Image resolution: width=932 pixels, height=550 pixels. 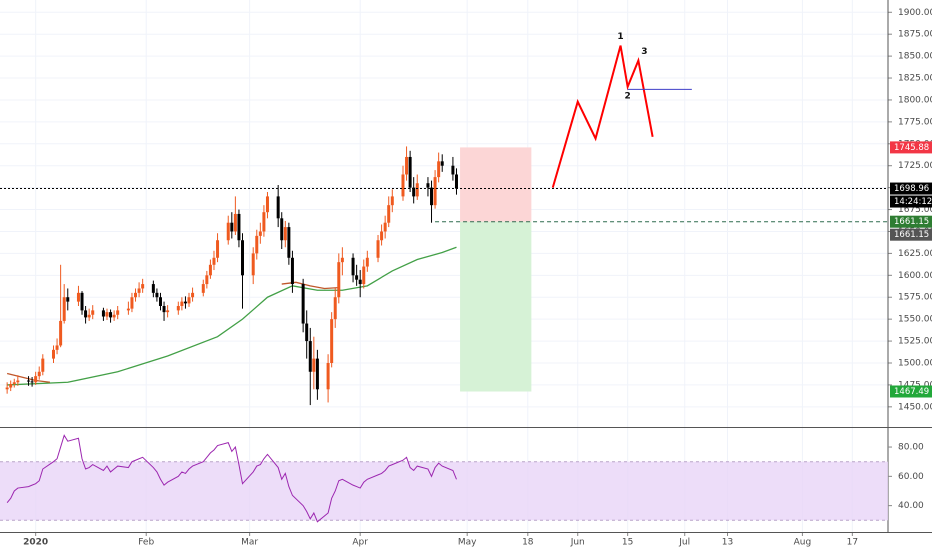 What do you see at coordinates (620, 37) in the screenshot?
I see `wave-label: 1` at bounding box center [620, 37].